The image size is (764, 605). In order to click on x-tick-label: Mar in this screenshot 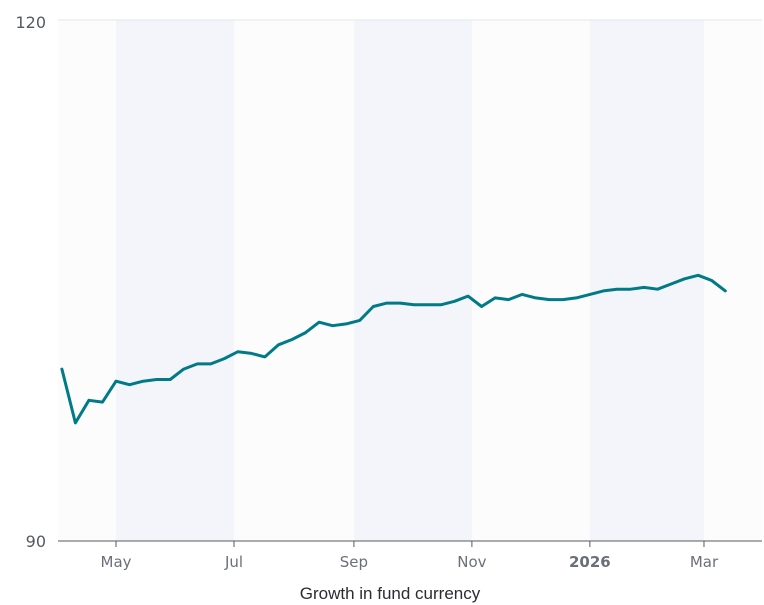, I will do `click(704, 562)`.